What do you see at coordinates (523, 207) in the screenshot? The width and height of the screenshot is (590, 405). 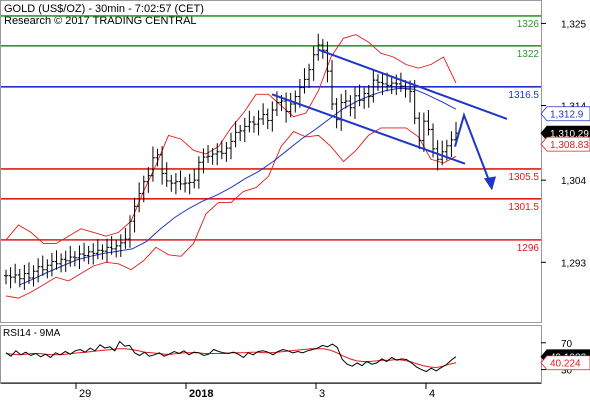 I see `level-label: 1301.5` at bounding box center [523, 207].